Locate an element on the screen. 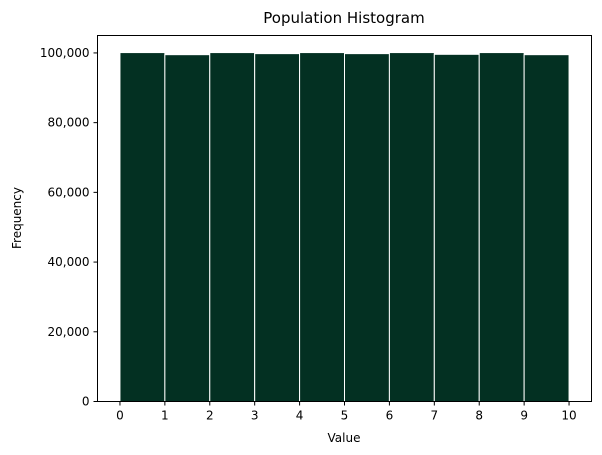 The image size is (602, 455). y-tick-label: 20,000 is located at coordinates (69, 332).